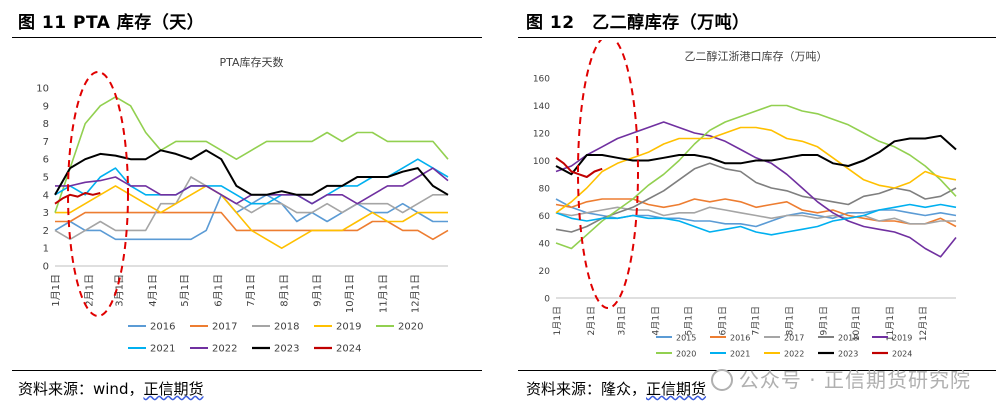 Image resolution: width=1001 pixels, height=415 pixels. Describe the element at coordinates (545, 272) in the screenshot. I see `y-tick-label: 20` at that location.